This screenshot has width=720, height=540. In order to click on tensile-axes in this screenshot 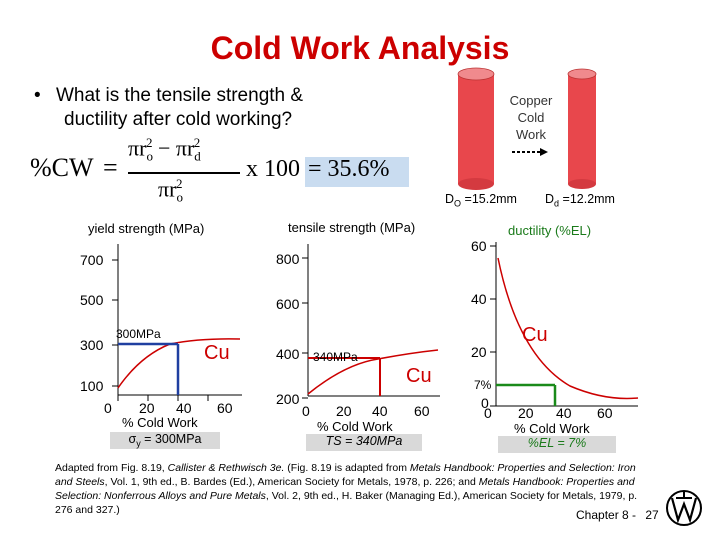, I will do `click(371, 321)`.